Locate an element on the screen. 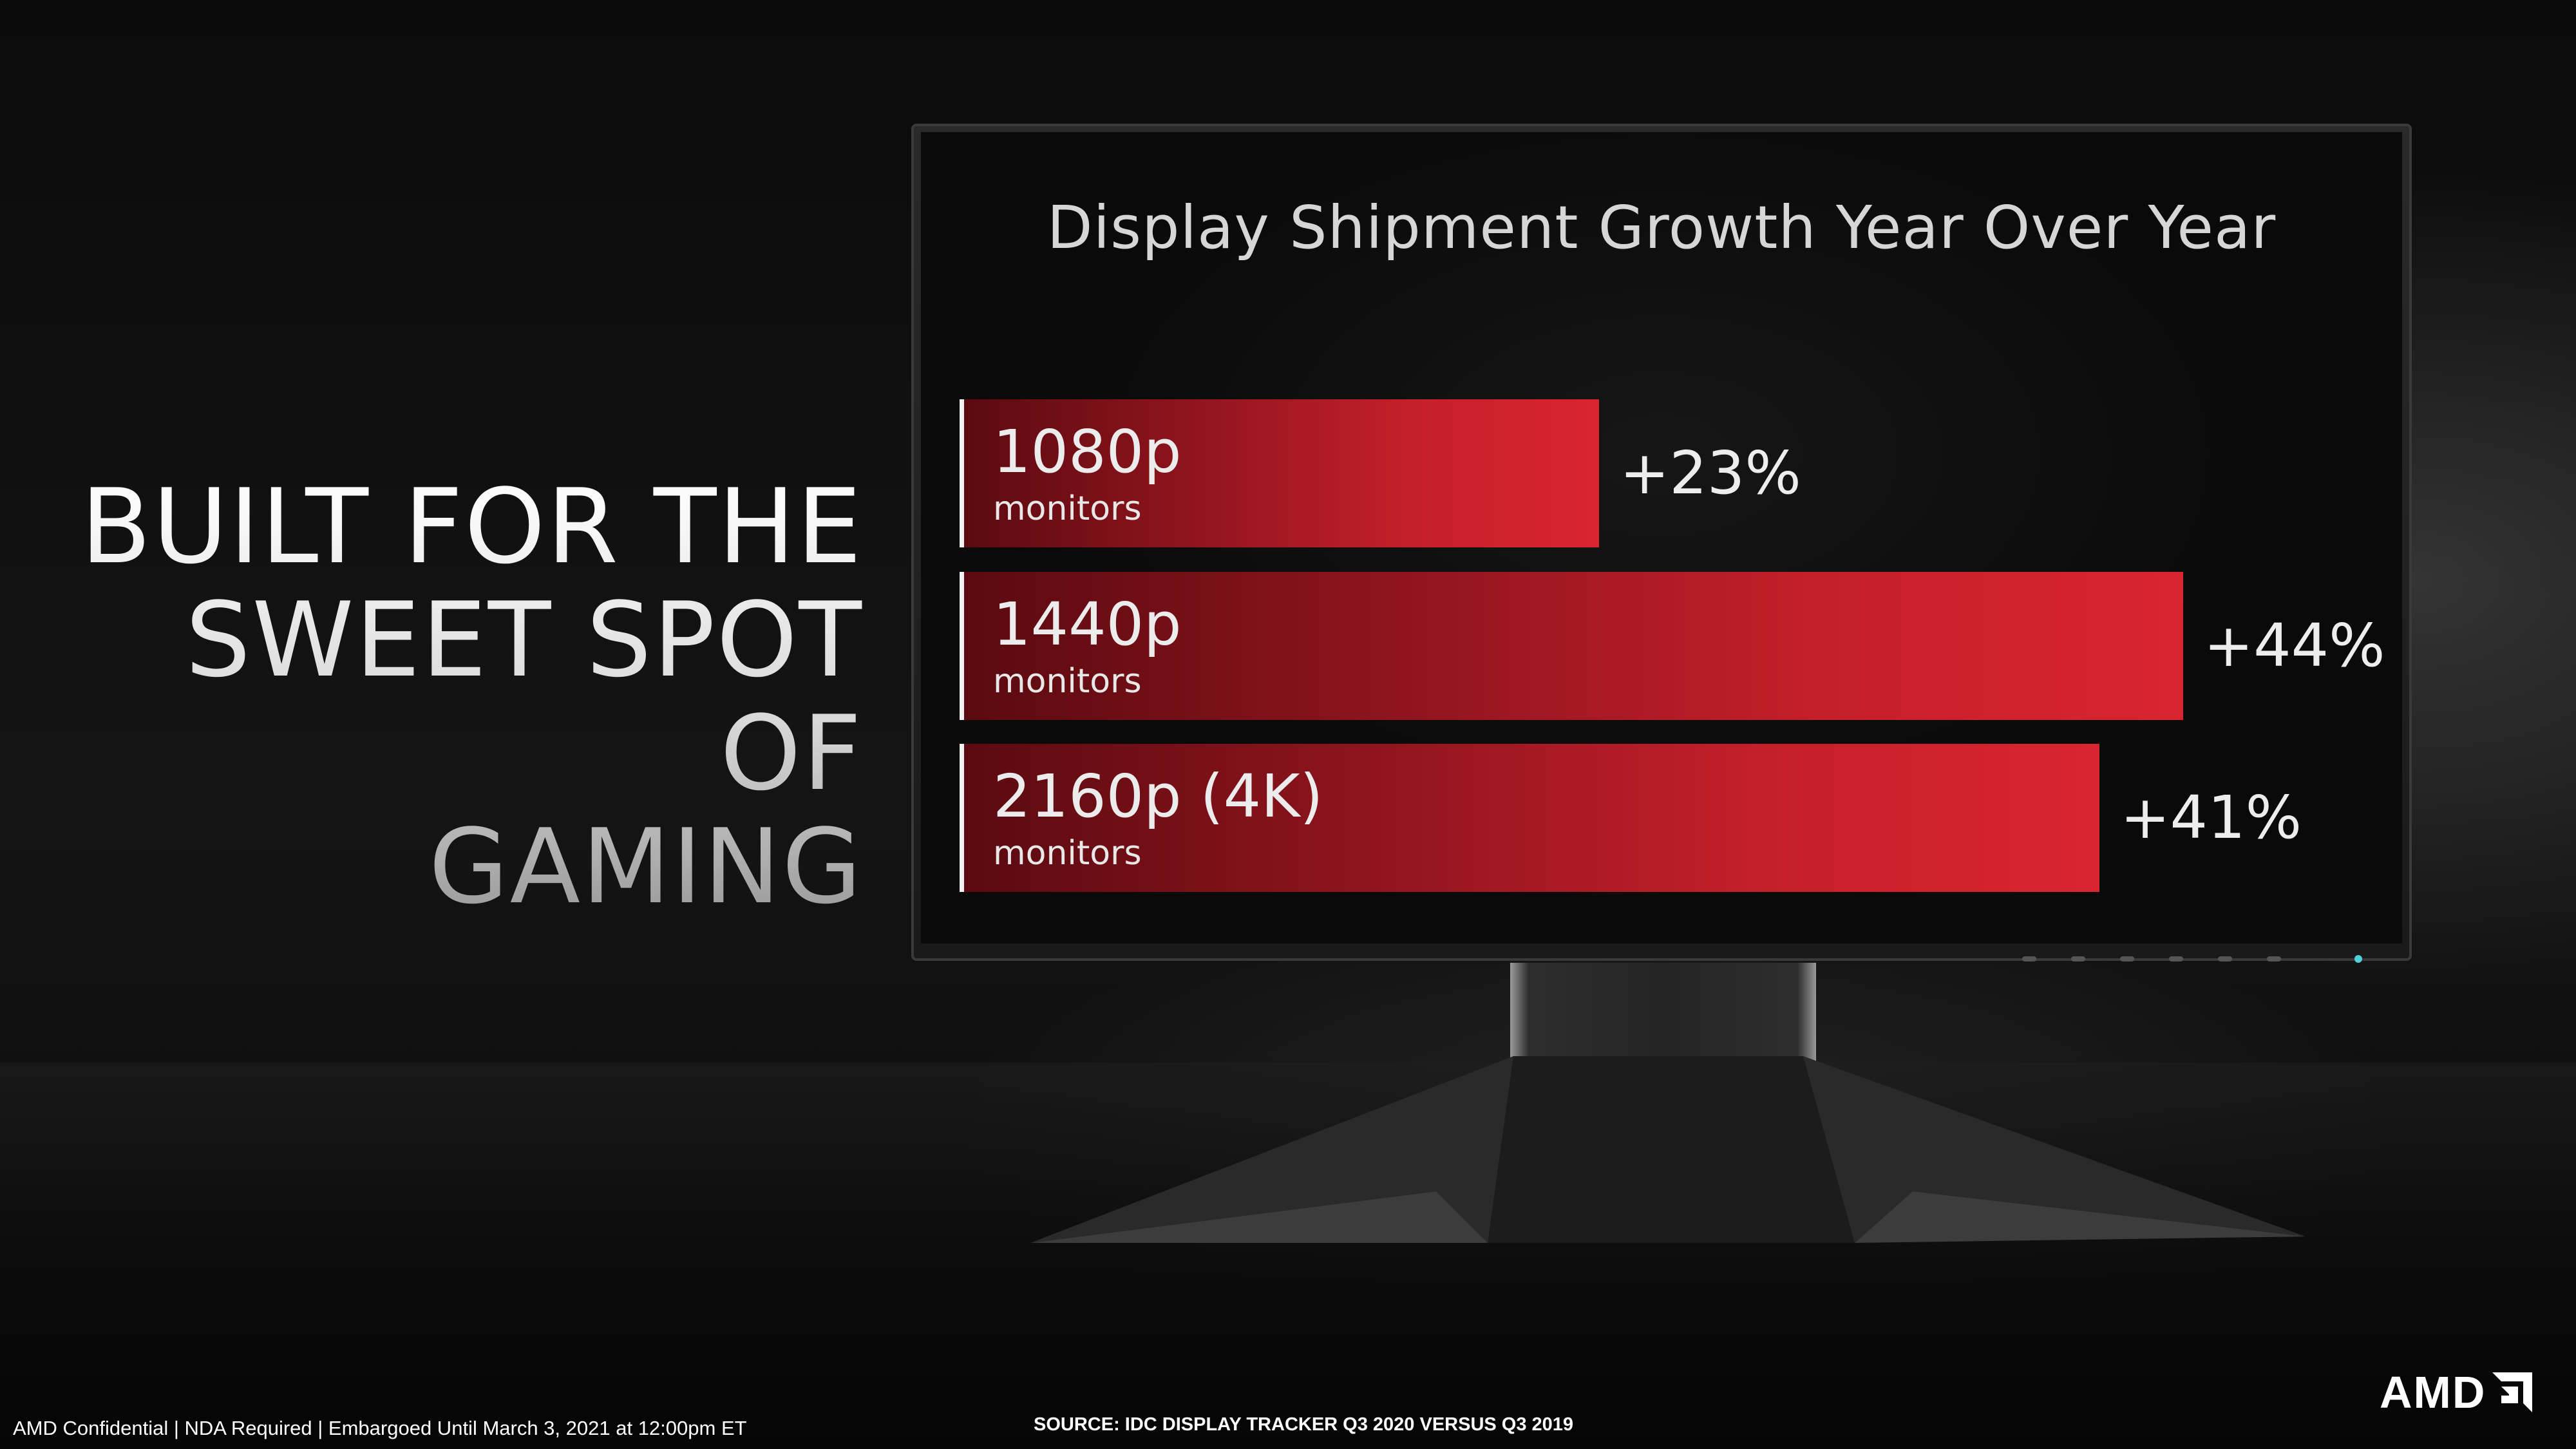 This screenshot has height=1449, width=2576. bar: 2160p (4K) monitors is located at coordinates (1530, 818).